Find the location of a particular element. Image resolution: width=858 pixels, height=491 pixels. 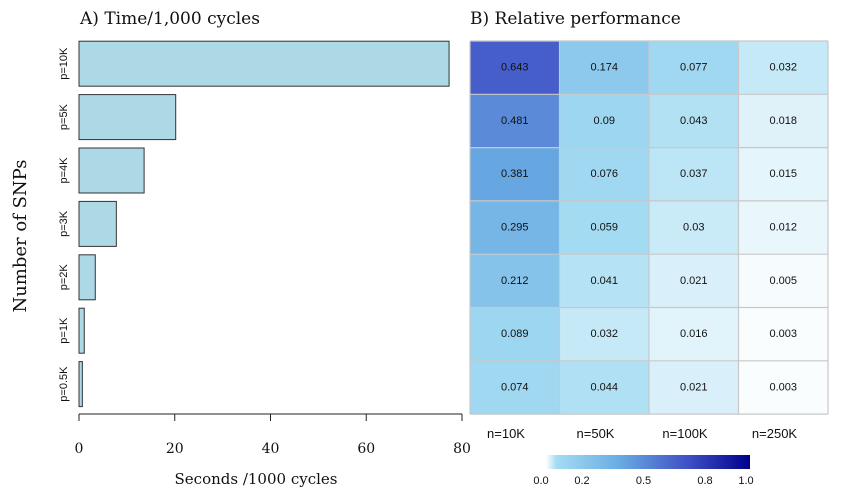

cell-value-p=0.5K-n=100K: 0.021 is located at coordinates (694, 387).